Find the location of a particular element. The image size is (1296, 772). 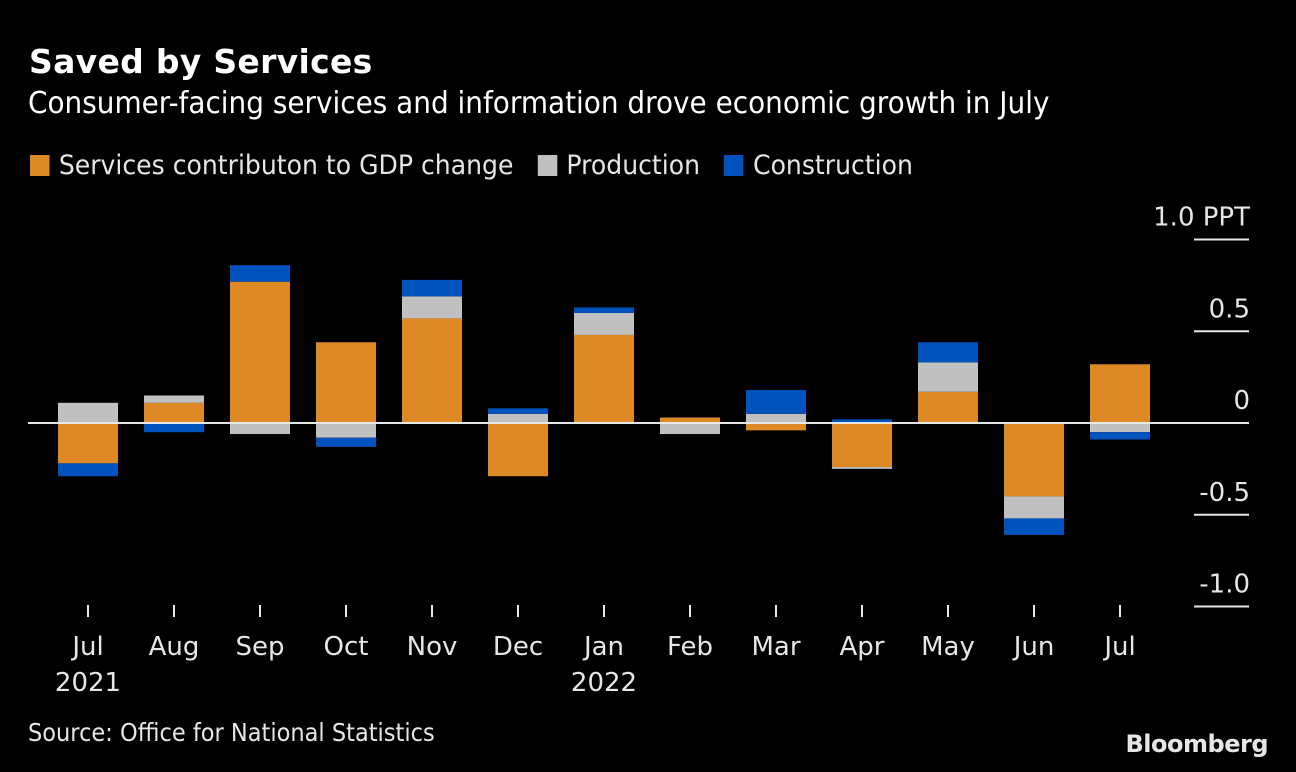

x-tick-label: Aug is located at coordinates (174, 647).